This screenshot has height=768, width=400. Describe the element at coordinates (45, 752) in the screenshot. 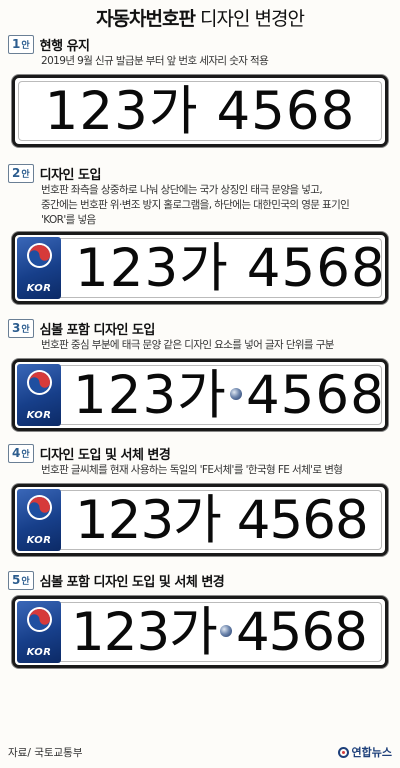

I see `source-credit: 자료/ 국토교통부` at that location.